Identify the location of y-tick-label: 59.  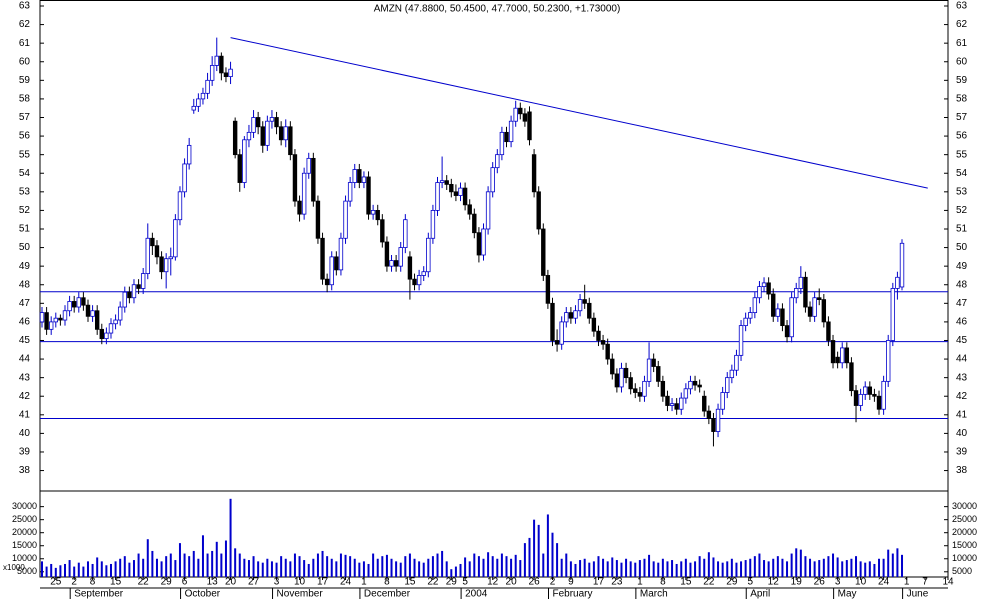
(25, 80).